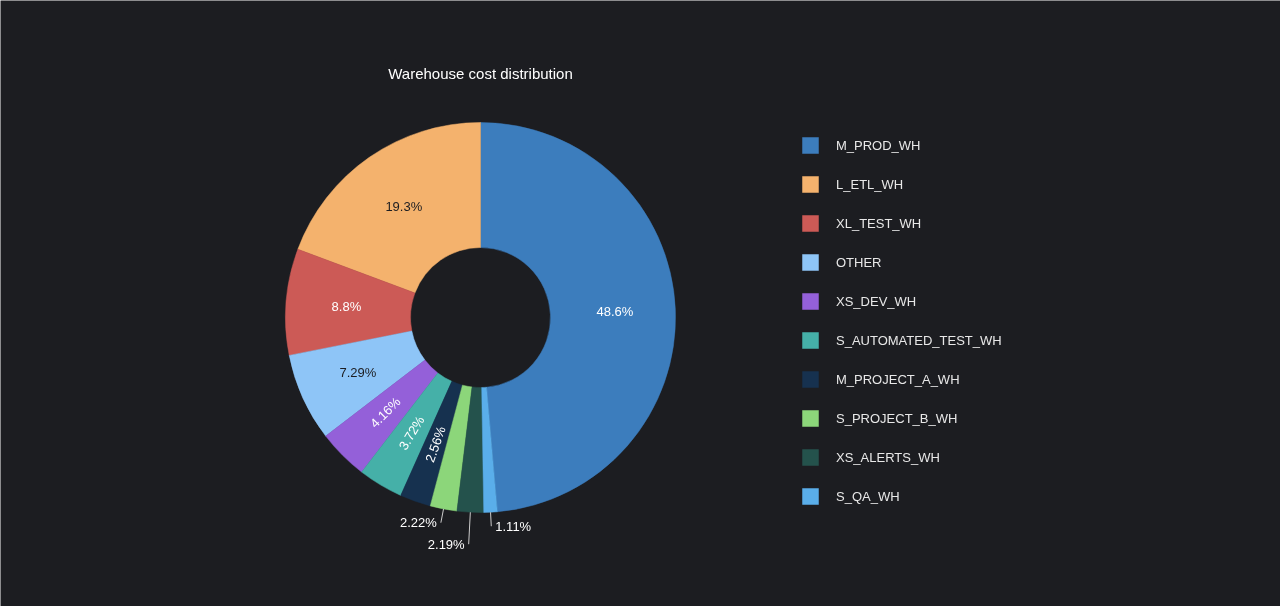  What do you see at coordinates (888, 457) in the screenshot?
I see `legend-label: XS_ALERTS_WH` at bounding box center [888, 457].